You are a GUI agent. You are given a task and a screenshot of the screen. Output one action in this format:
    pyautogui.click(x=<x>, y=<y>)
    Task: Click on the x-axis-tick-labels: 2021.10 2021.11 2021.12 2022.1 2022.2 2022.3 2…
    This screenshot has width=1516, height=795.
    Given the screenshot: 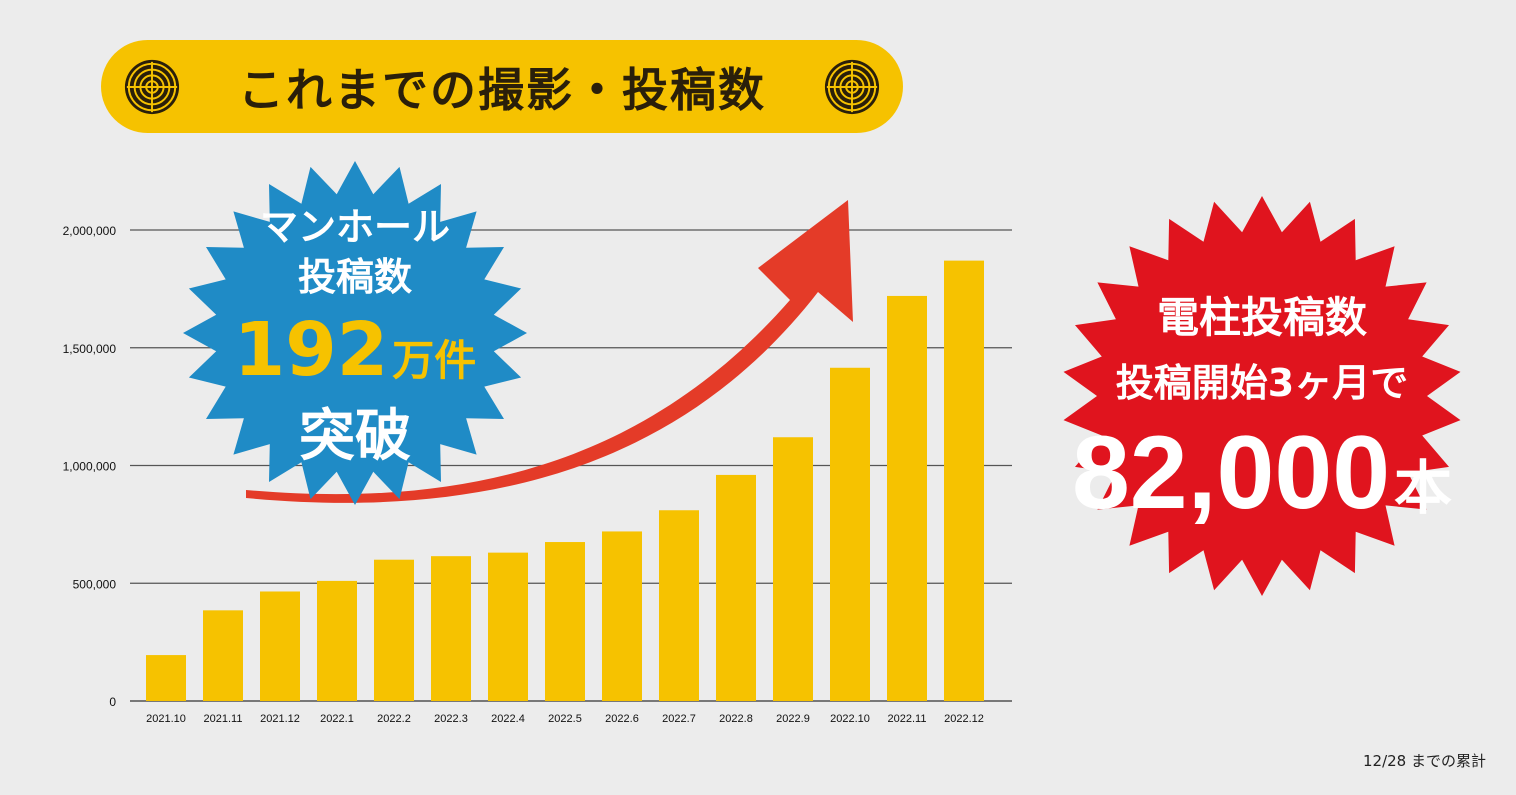 What is the action you would take?
    pyautogui.click(x=565, y=719)
    